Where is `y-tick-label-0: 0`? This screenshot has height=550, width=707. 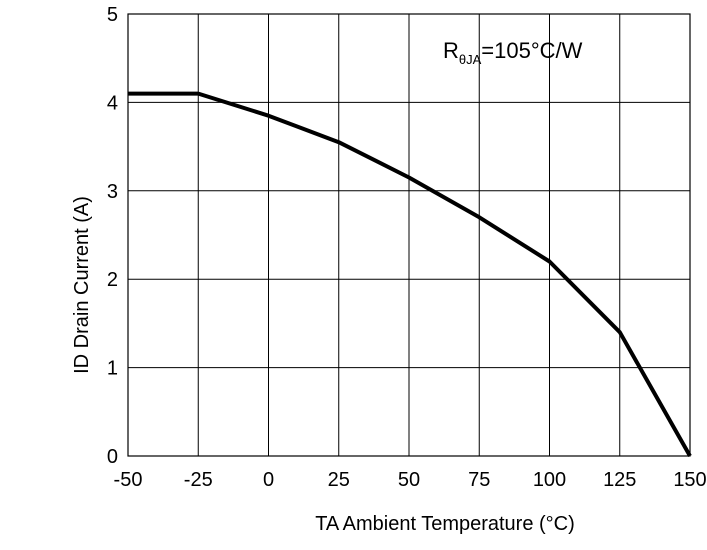 y-tick-label-0: 0 is located at coordinates (112, 457).